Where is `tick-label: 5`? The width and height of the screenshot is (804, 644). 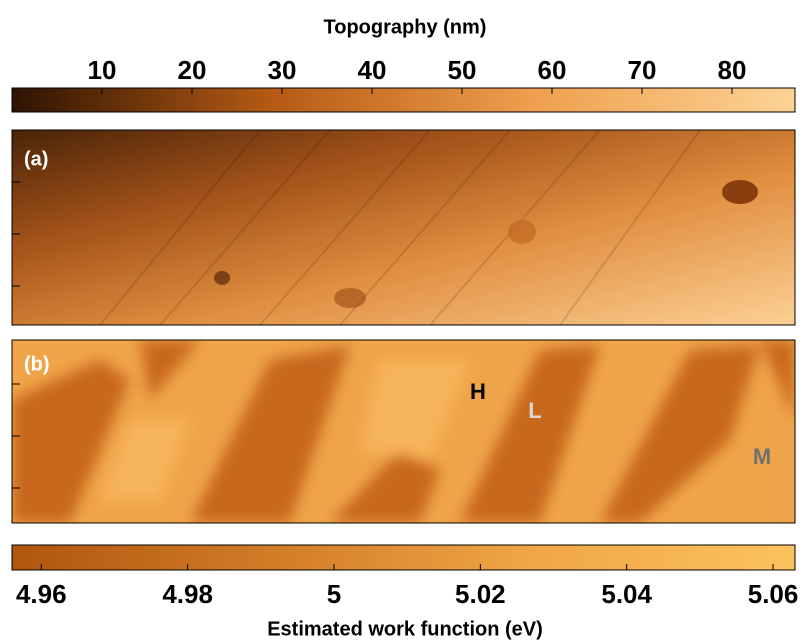 tick-label: 5 is located at coordinates (334, 594).